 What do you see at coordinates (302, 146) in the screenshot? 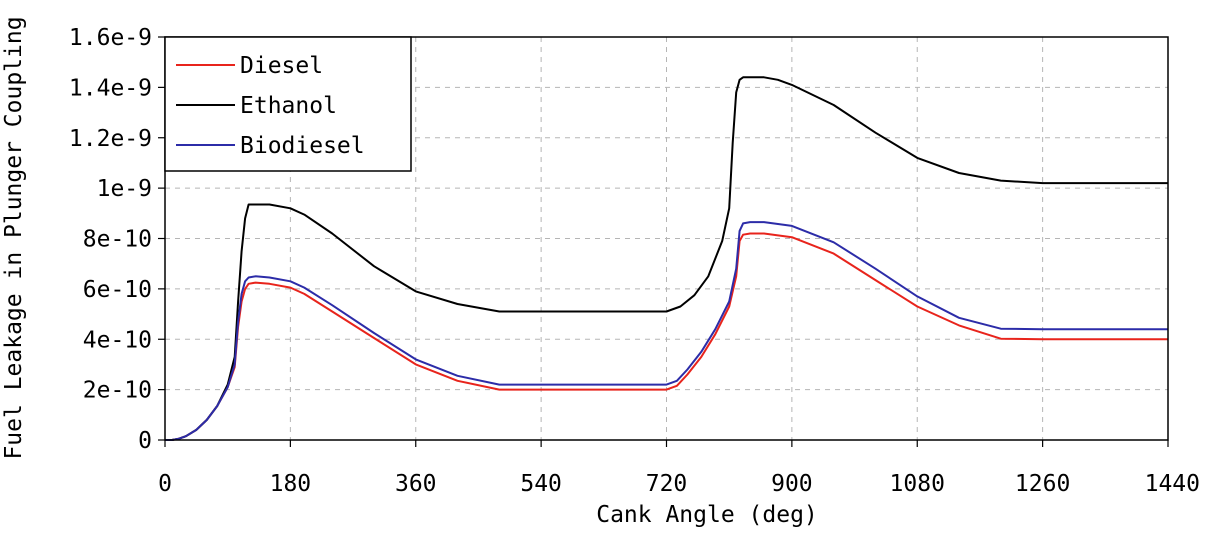
I see `legend-label-biodiesel: Biodiesel` at bounding box center [302, 146].